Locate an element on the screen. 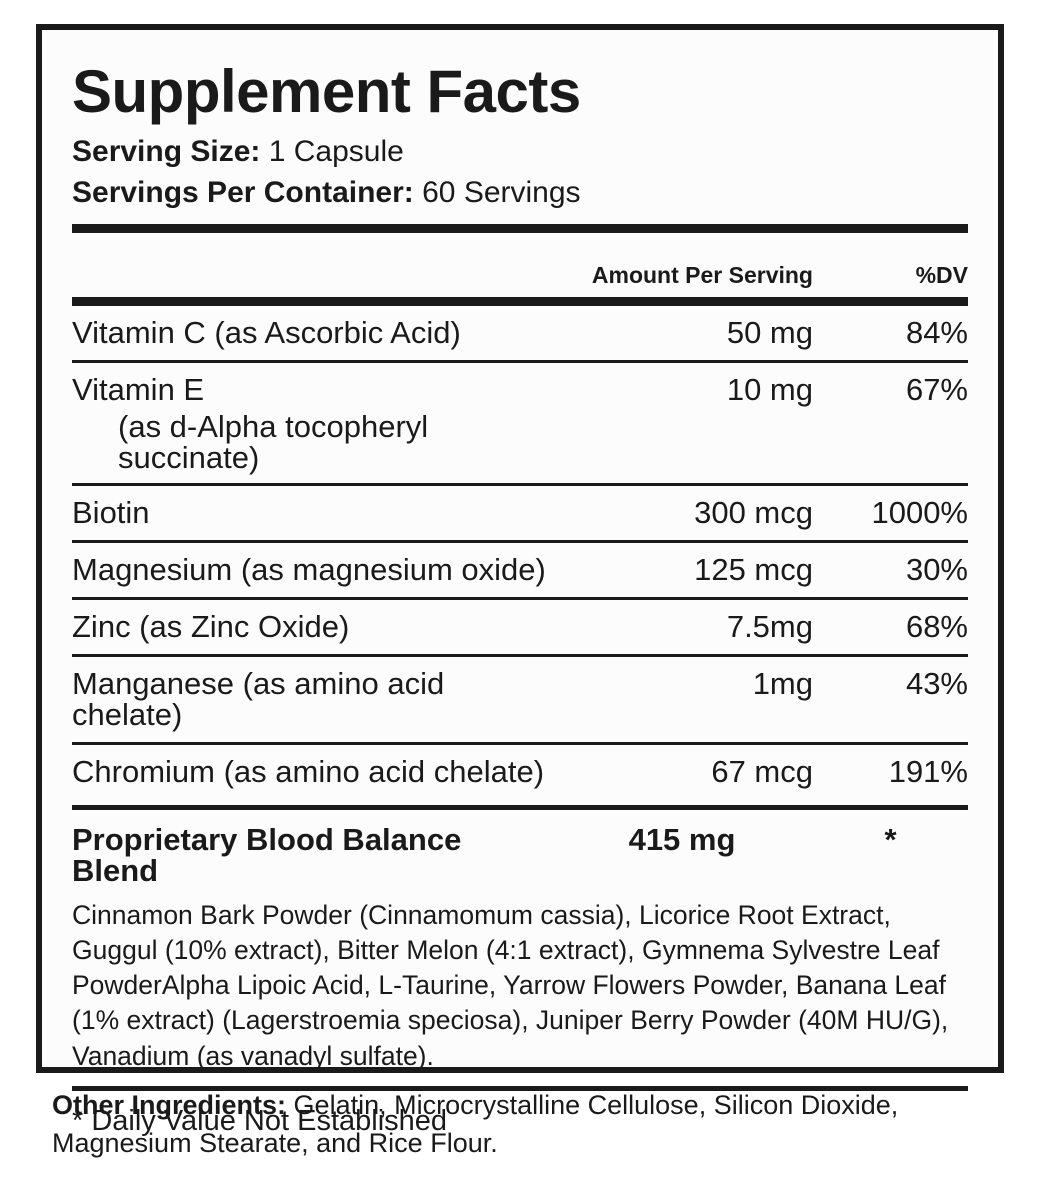 This screenshot has height=1178, width=1039. nutrient-dv: 84% is located at coordinates (936, 332).